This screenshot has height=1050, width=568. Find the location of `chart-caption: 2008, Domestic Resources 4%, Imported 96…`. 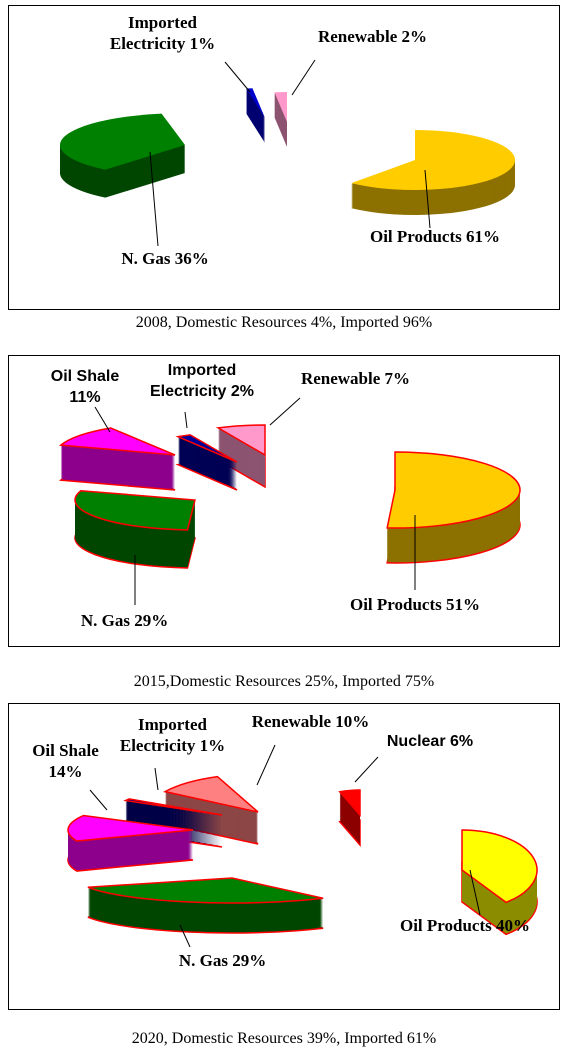

chart-caption: 2008, Domestic Resources 4%, Imported 96… is located at coordinates (284, 322).